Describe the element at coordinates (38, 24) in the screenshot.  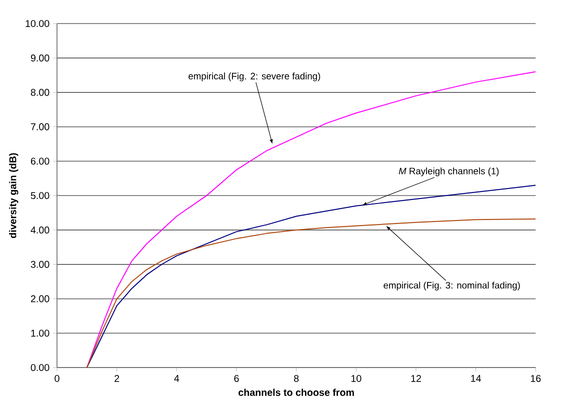
I see `y-tick-label: 10.00` at that location.